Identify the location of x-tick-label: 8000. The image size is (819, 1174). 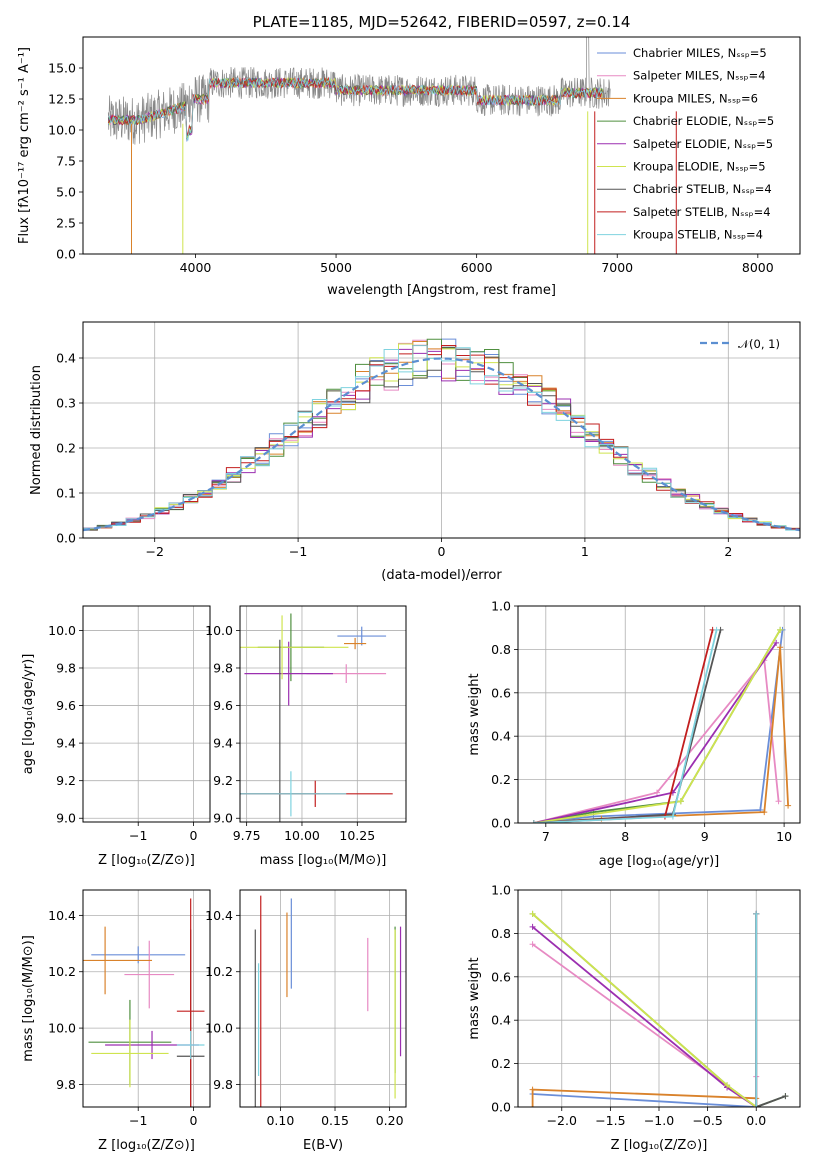
(758, 267).